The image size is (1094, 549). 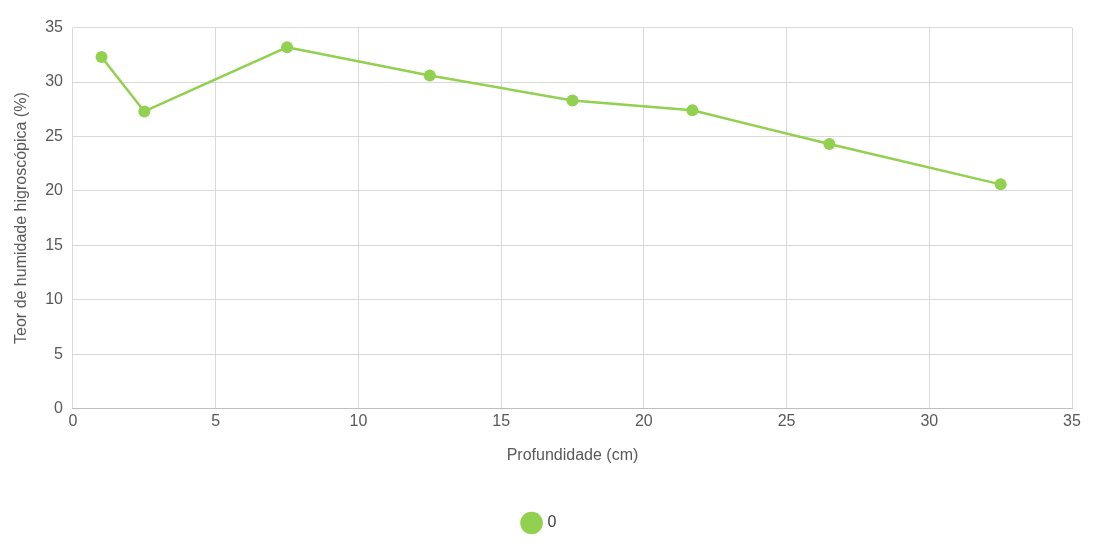 What do you see at coordinates (786, 420) in the screenshot?
I see `x-tick-label: 25` at bounding box center [786, 420].